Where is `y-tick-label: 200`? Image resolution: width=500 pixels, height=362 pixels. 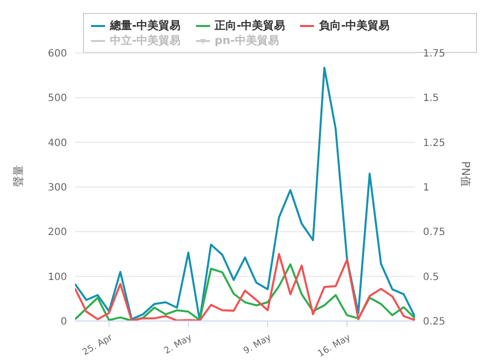 y-tick-label: 200 is located at coordinates (57, 232).